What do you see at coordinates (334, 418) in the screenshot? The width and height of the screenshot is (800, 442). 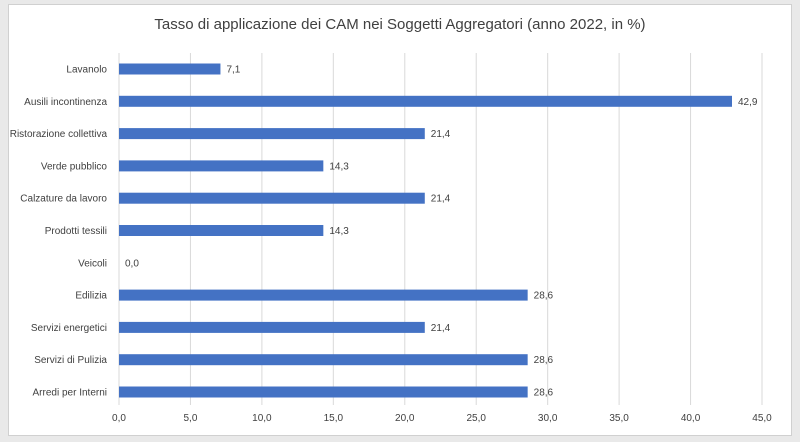 I see `x-tick-label: 15,0` at bounding box center [334, 418].